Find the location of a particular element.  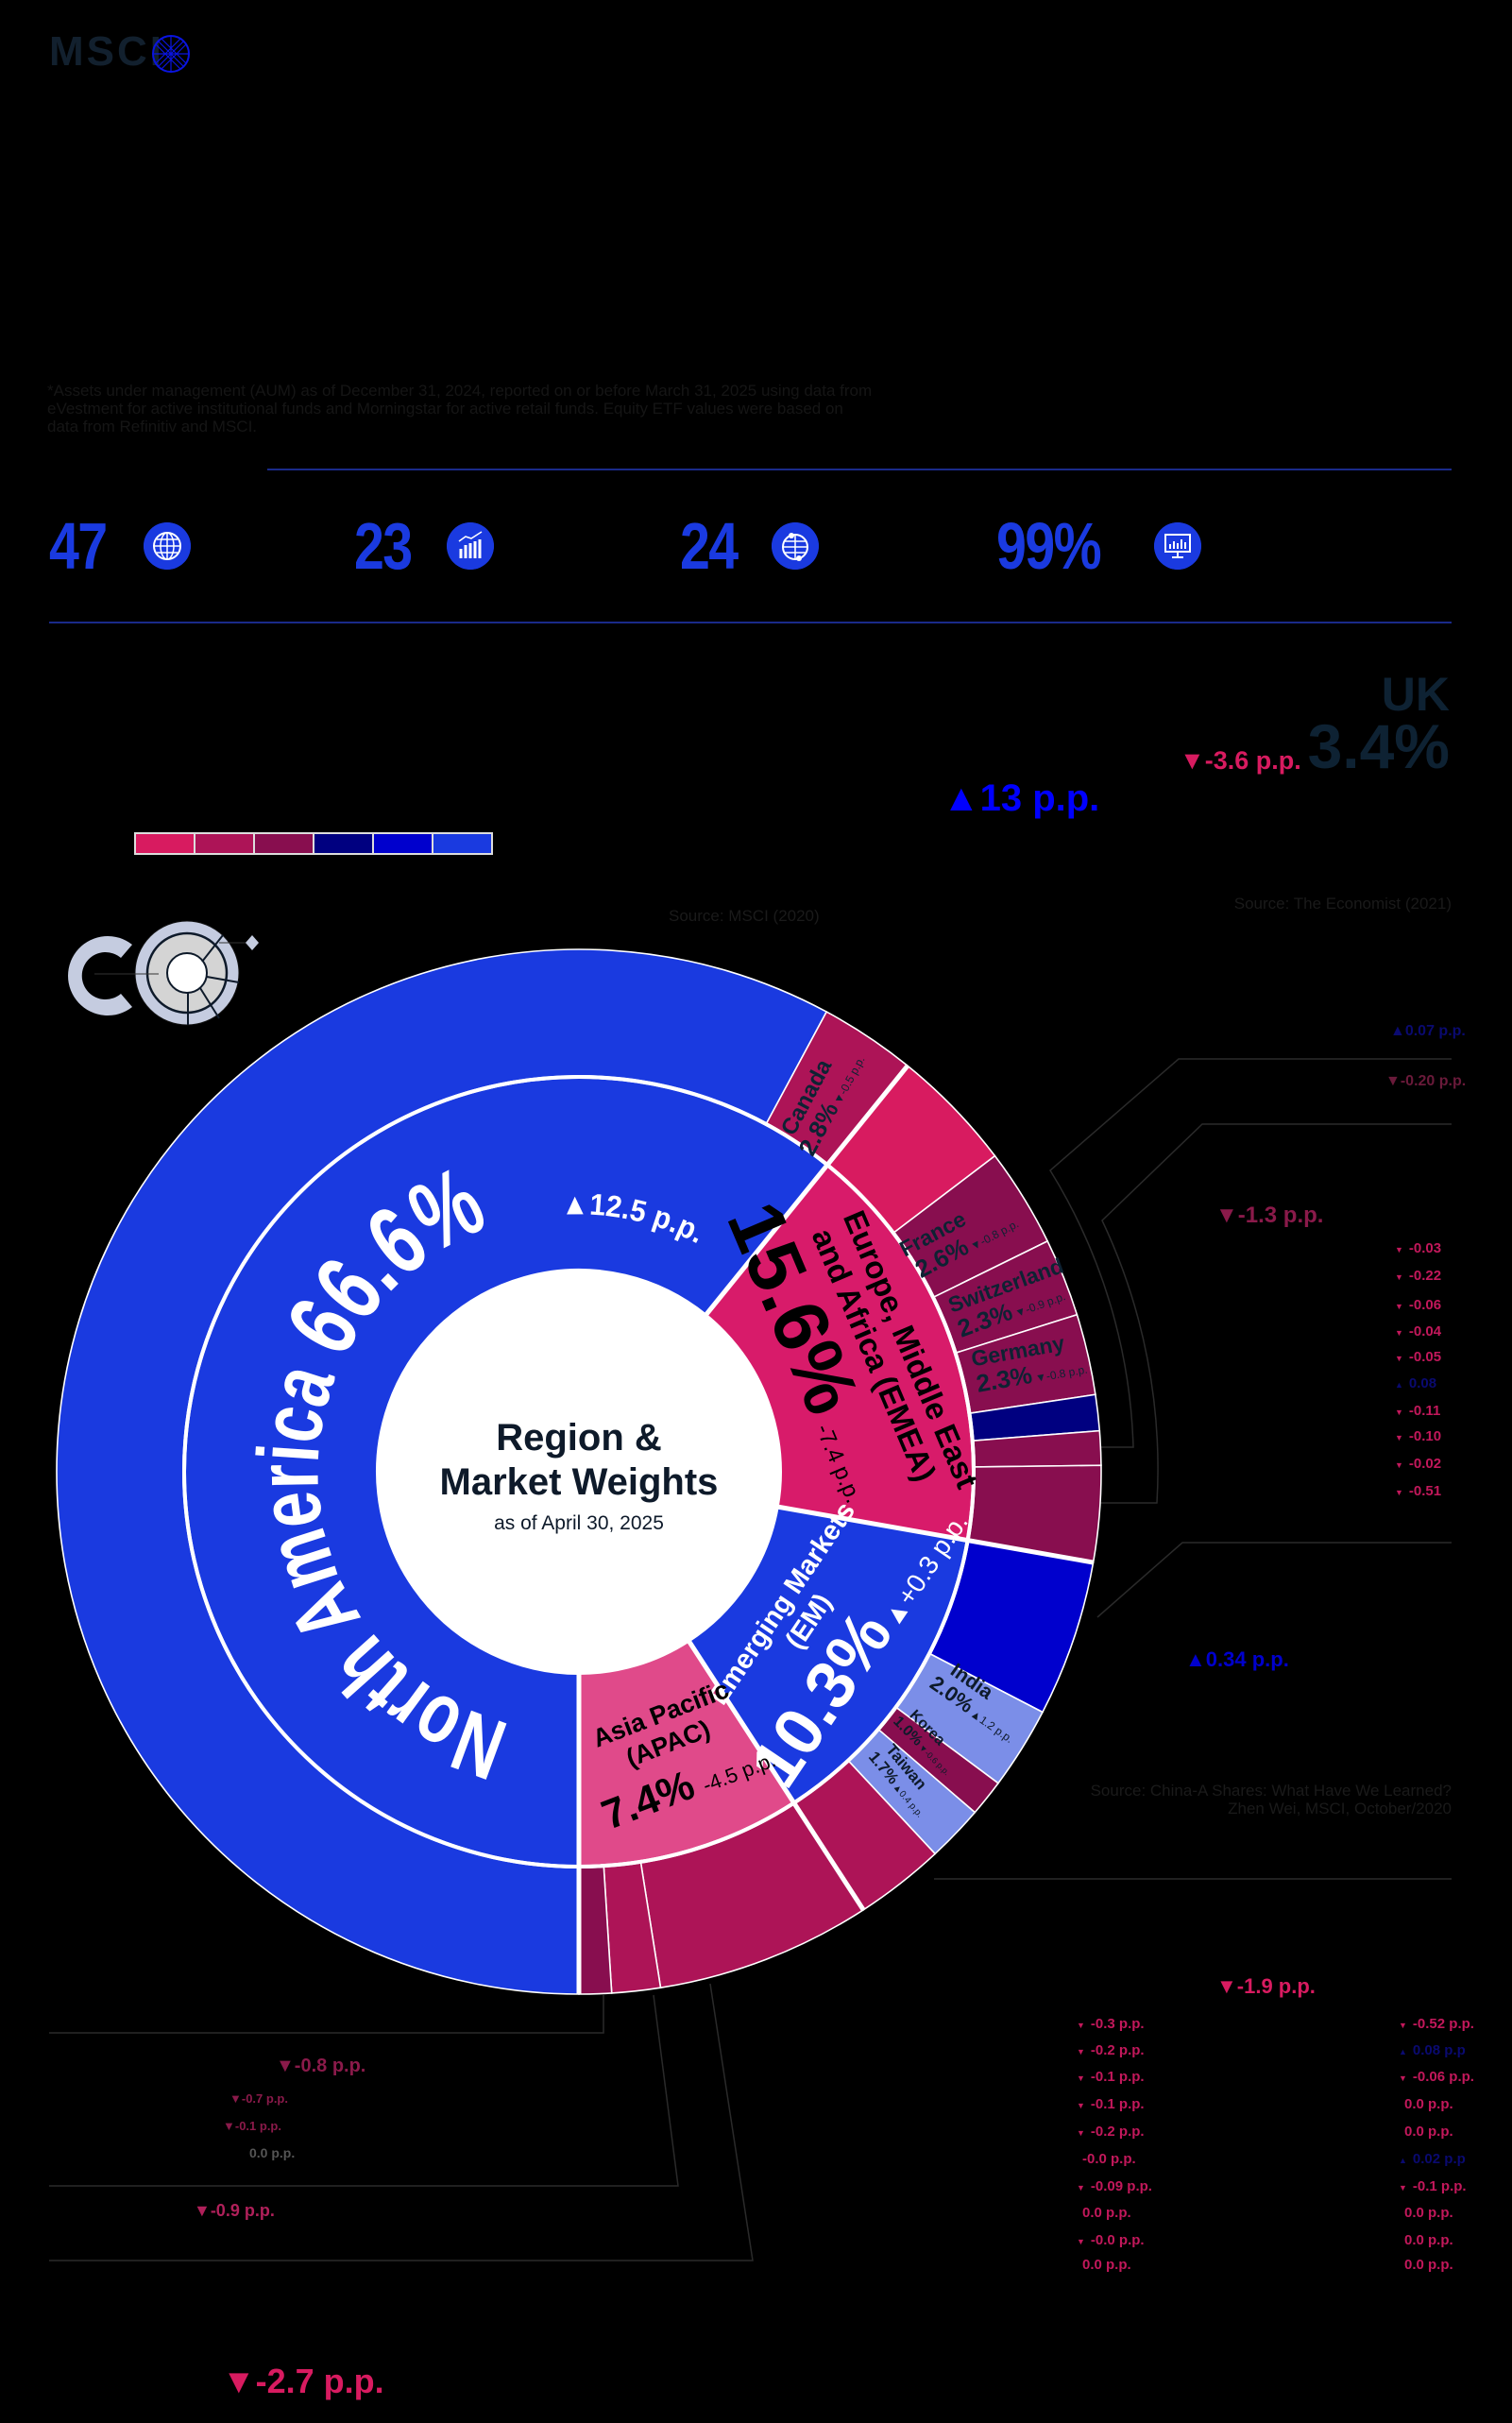

change-value: -0.11 is located at coordinates (1424, 1411).